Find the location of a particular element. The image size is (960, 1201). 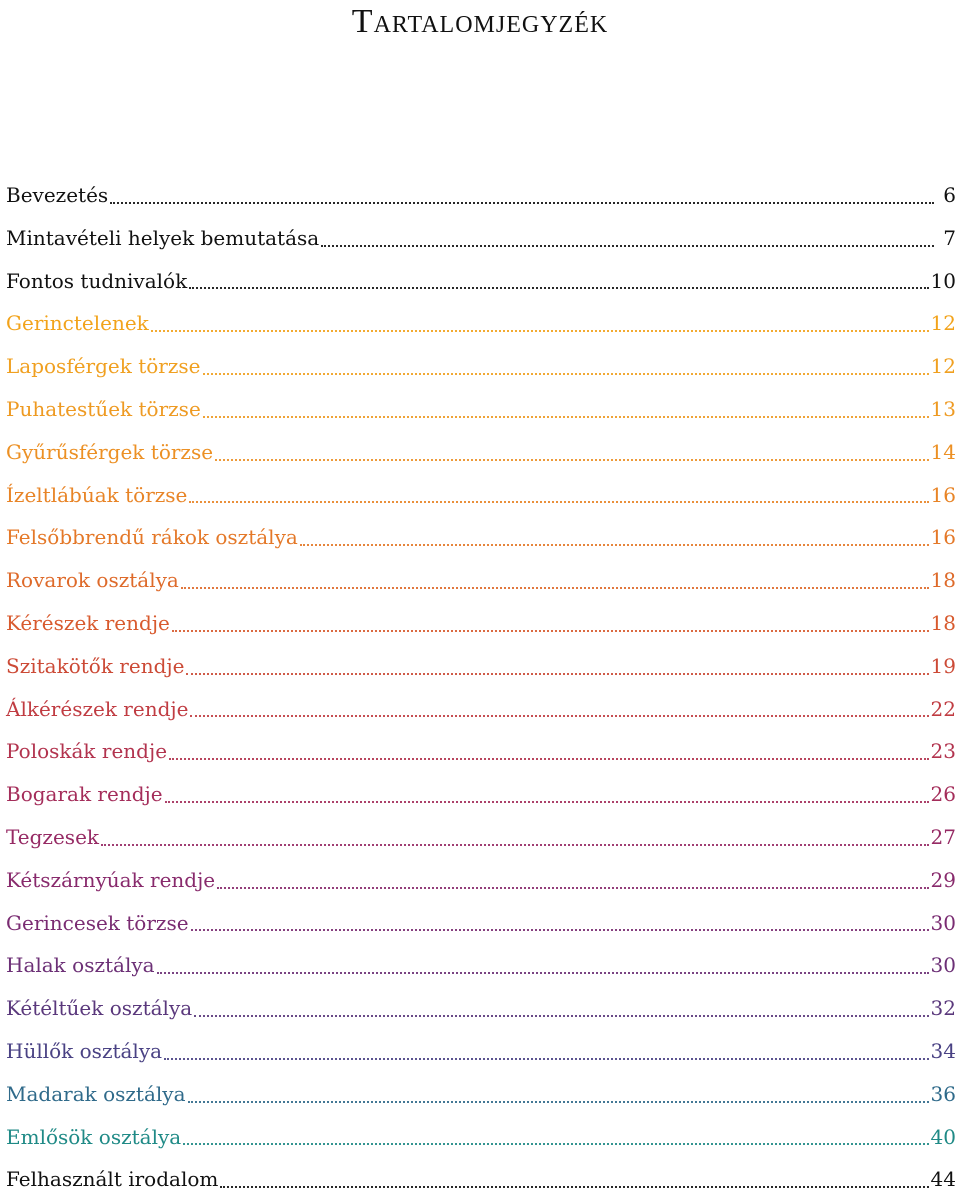

toc-entry-label: Kétszárnyúak rendje is located at coordinates (111, 879).